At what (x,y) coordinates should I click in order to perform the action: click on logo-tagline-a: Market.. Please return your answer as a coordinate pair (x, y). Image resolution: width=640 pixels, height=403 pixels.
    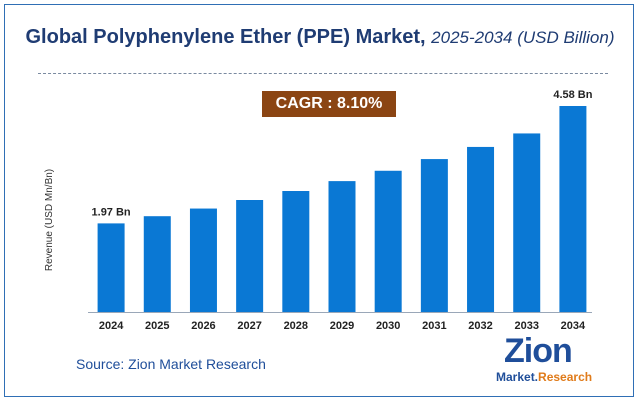
    Looking at the image, I should click on (517, 377).